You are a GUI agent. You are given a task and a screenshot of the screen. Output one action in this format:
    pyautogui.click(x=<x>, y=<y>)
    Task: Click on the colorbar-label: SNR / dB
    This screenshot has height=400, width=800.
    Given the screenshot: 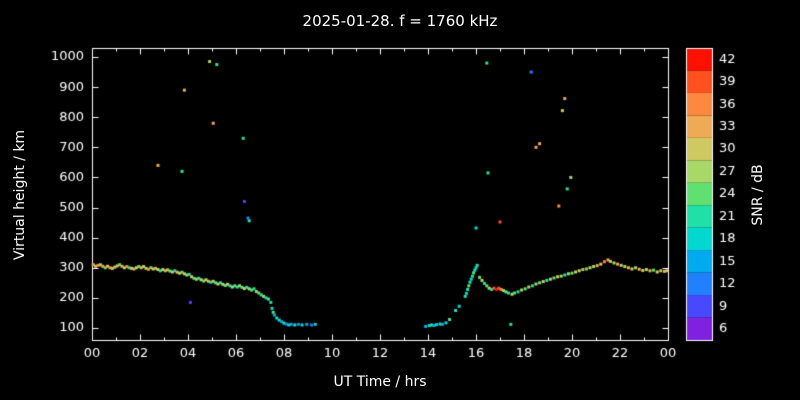 What is the action you would take?
    pyautogui.click(x=758, y=195)
    